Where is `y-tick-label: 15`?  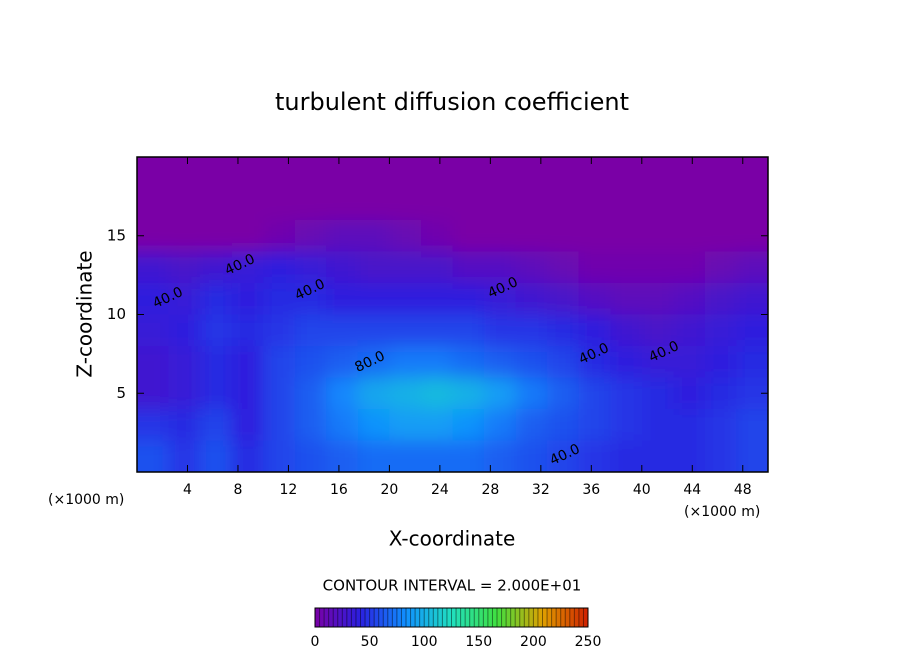
y-tick-label: 15 is located at coordinates (116, 235).